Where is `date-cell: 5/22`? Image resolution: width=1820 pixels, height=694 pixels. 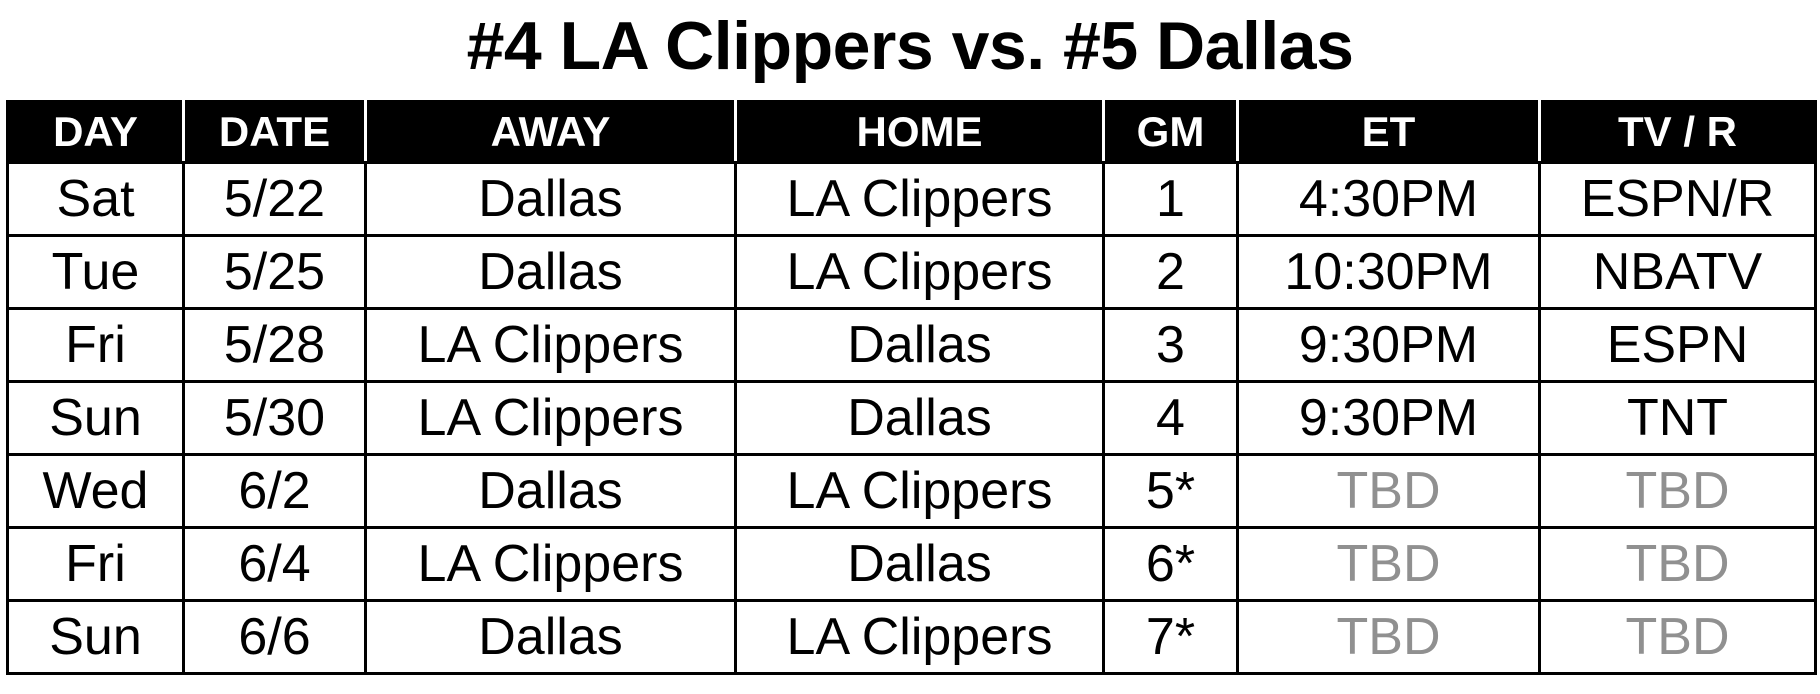 date-cell: 5/22 is located at coordinates (274, 199).